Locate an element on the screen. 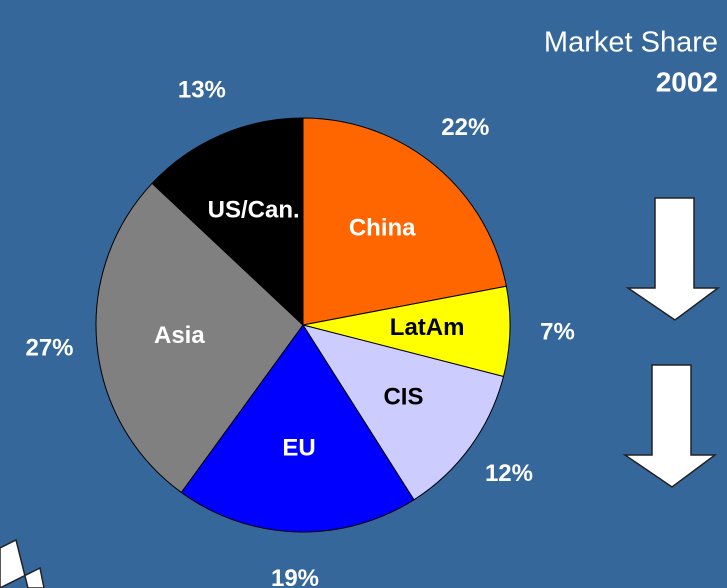 The height and width of the screenshot is (588, 727). value-label: 19% is located at coordinates (295, 576).